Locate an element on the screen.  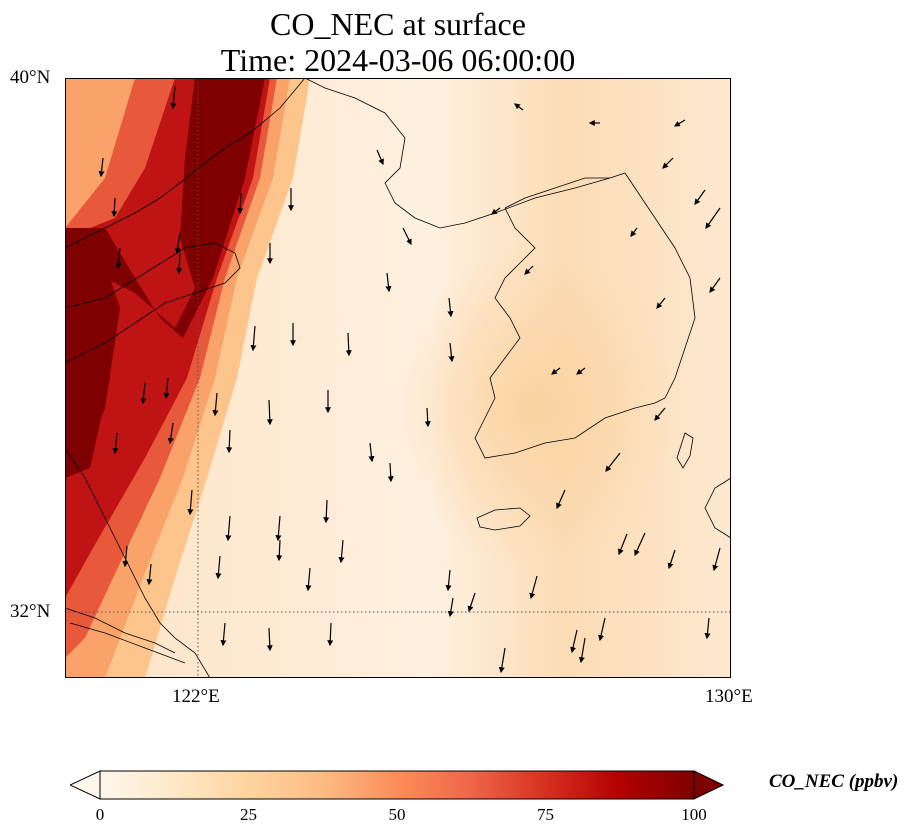
colorbar-gradient is located at coordinates (397, 785).